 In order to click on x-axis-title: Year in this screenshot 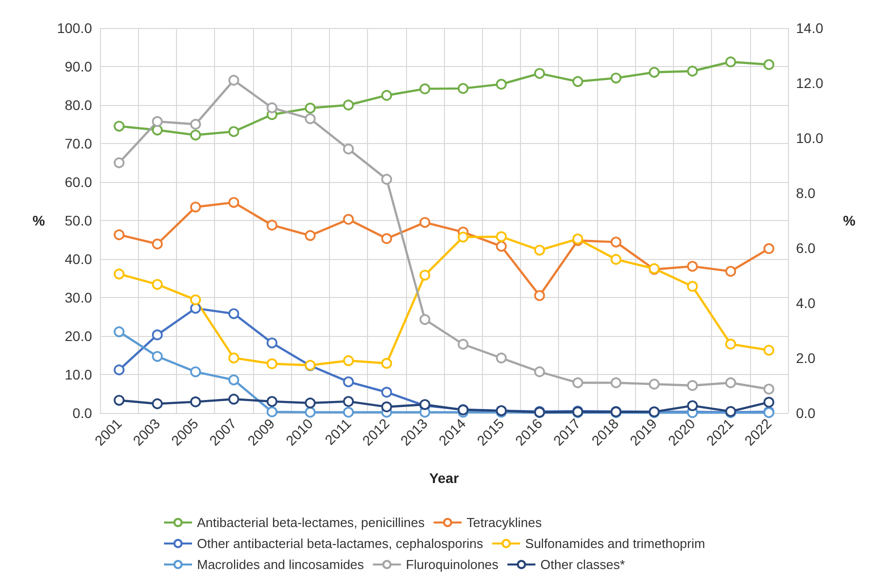, I will do `click(444, 478)`.